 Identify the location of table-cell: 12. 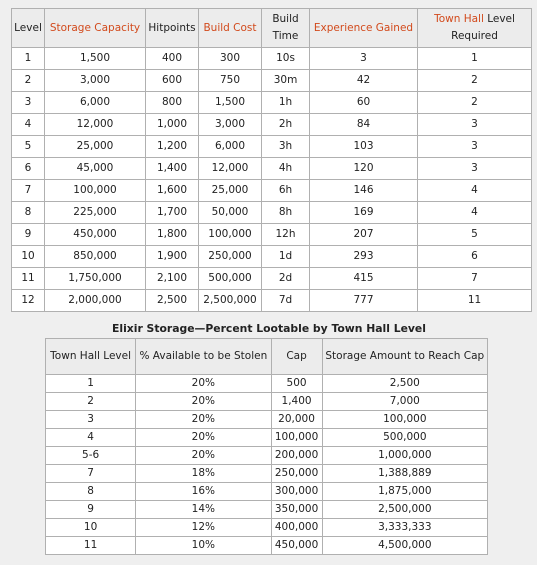
(28, 300).